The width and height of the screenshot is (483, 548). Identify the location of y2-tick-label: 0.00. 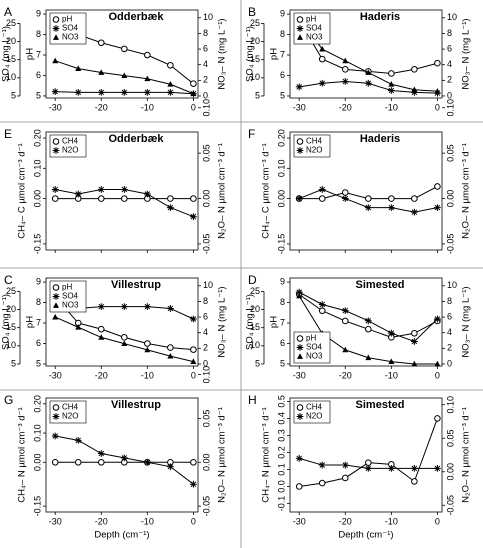
(206, 199).